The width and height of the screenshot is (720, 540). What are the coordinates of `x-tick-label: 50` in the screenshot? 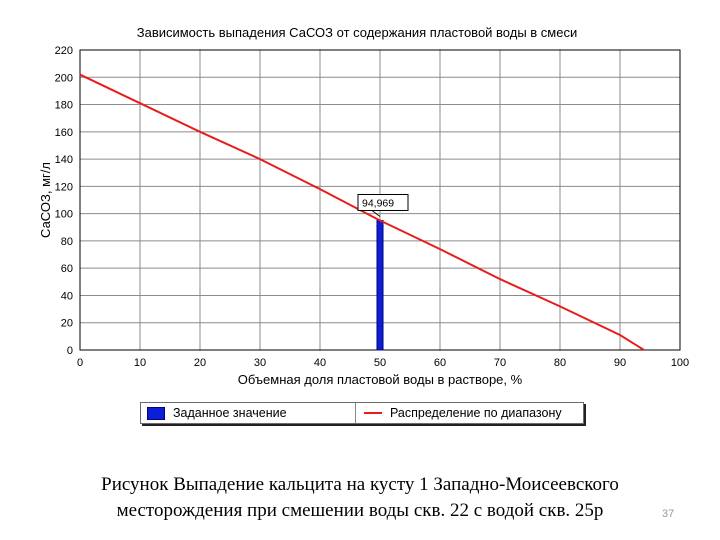 It's located at (380, 363).